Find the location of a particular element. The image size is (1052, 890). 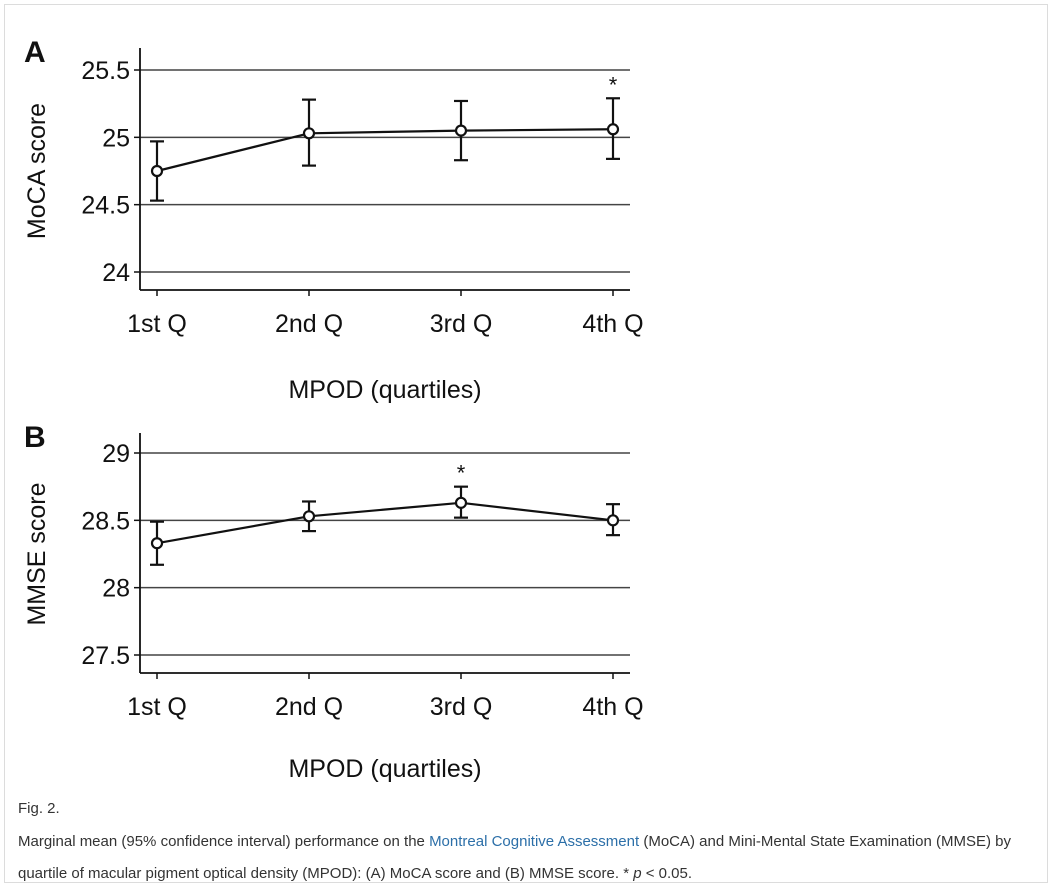

y-tick-label: 25 is located at coordinates (116, 138).